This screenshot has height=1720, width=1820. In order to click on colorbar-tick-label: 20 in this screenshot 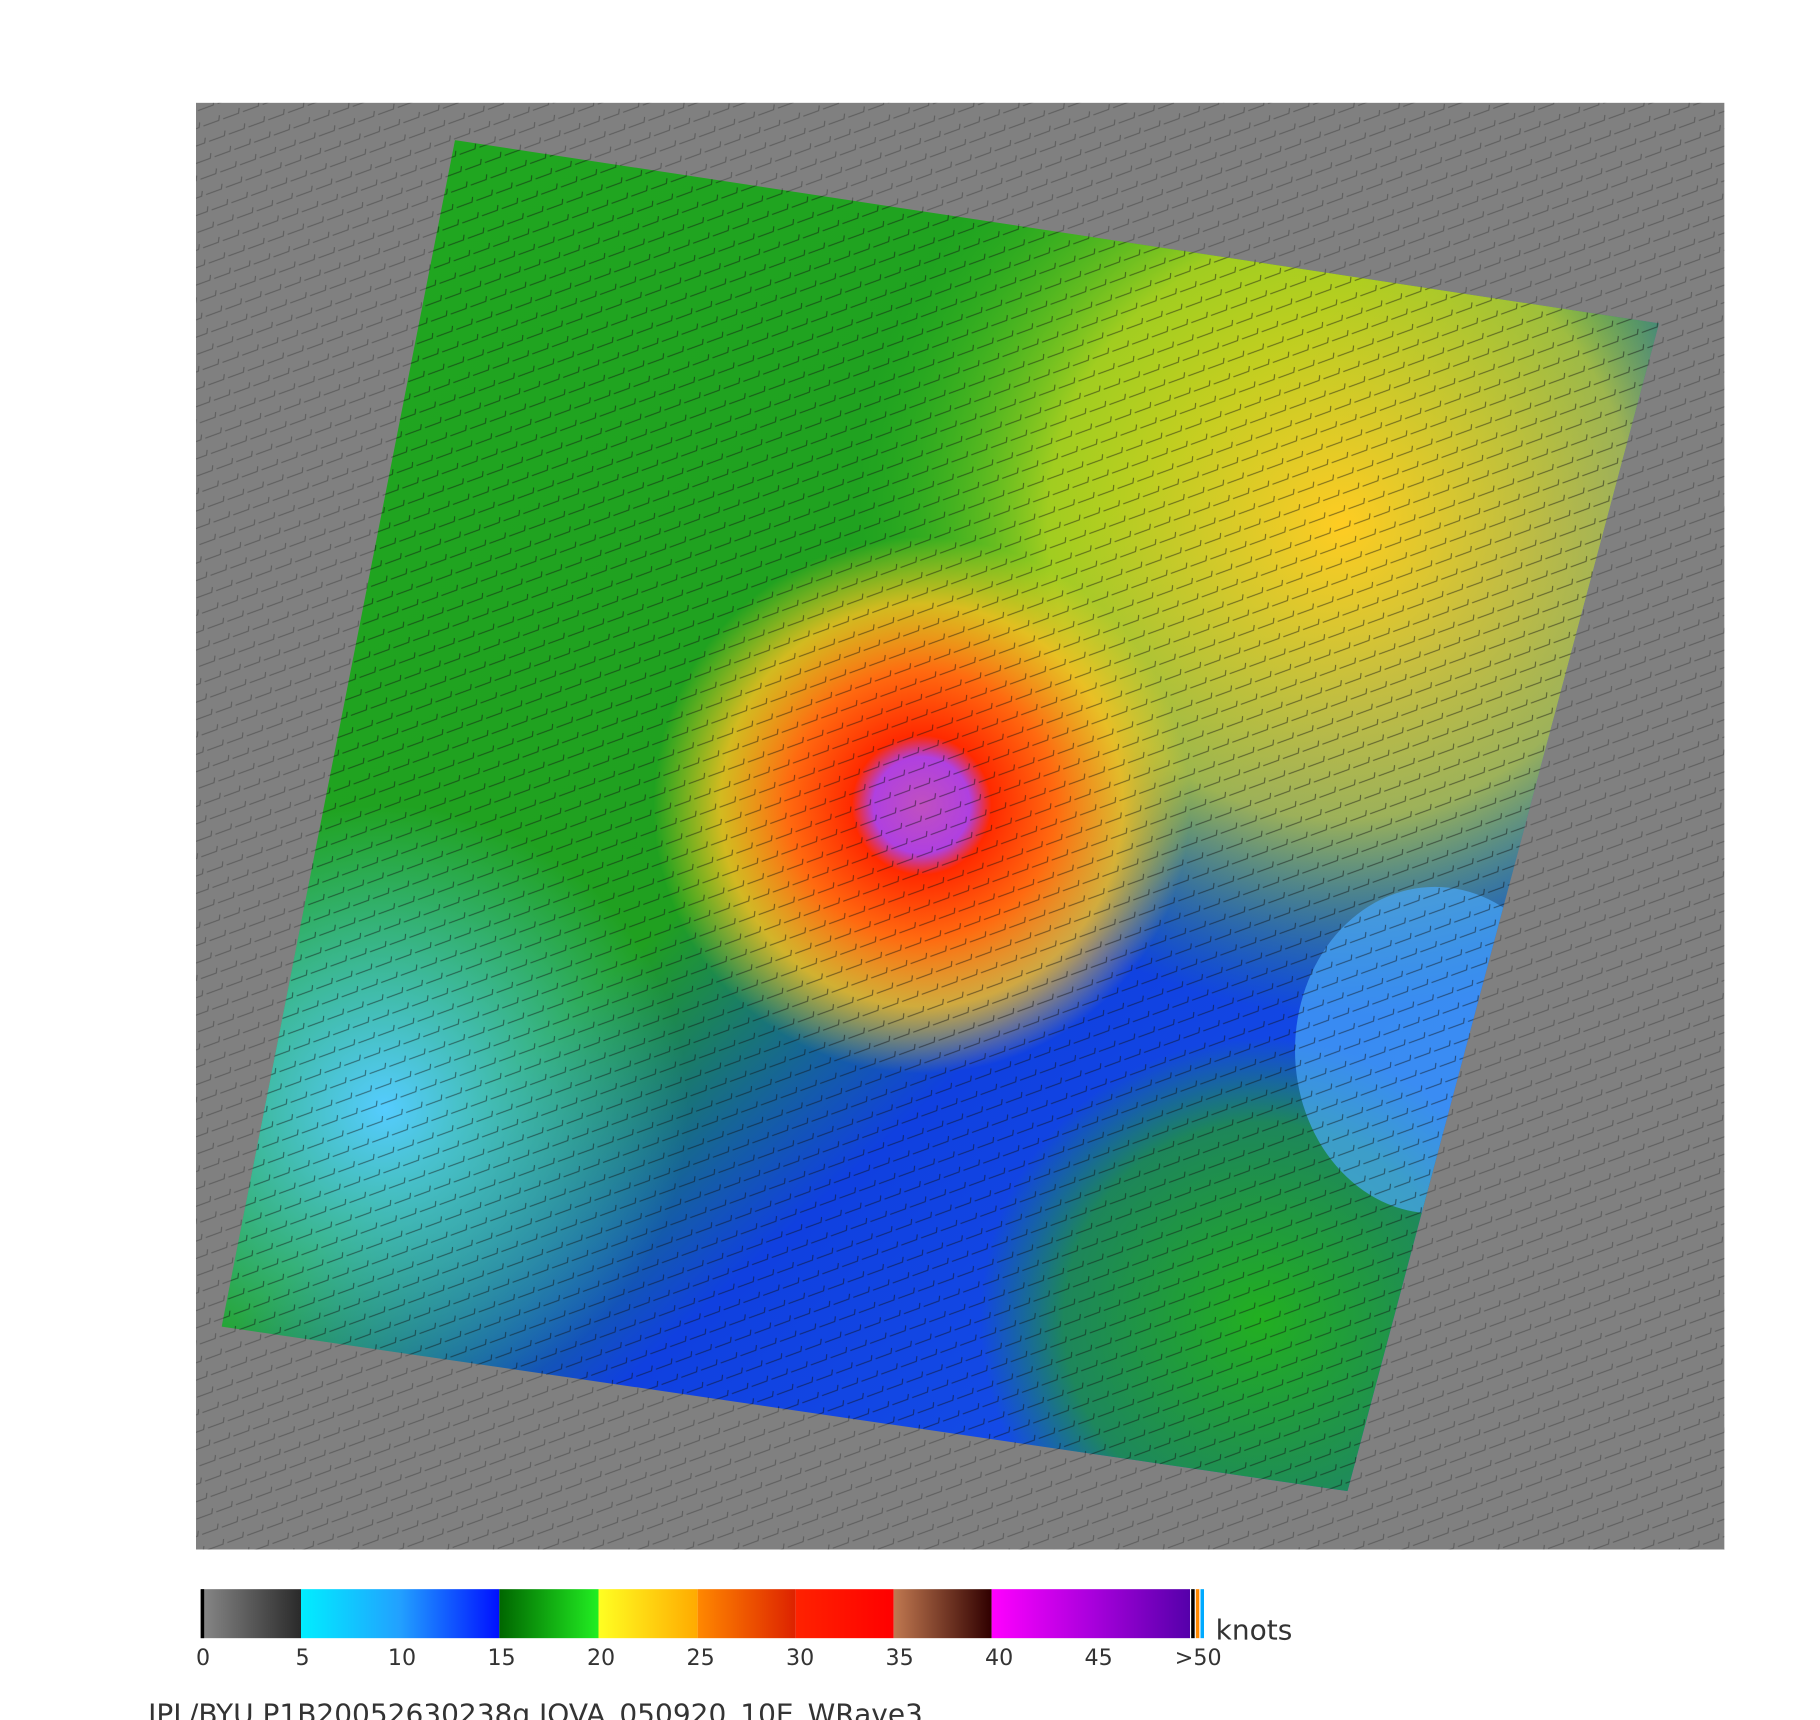, I will do `click(601, 1658)`.